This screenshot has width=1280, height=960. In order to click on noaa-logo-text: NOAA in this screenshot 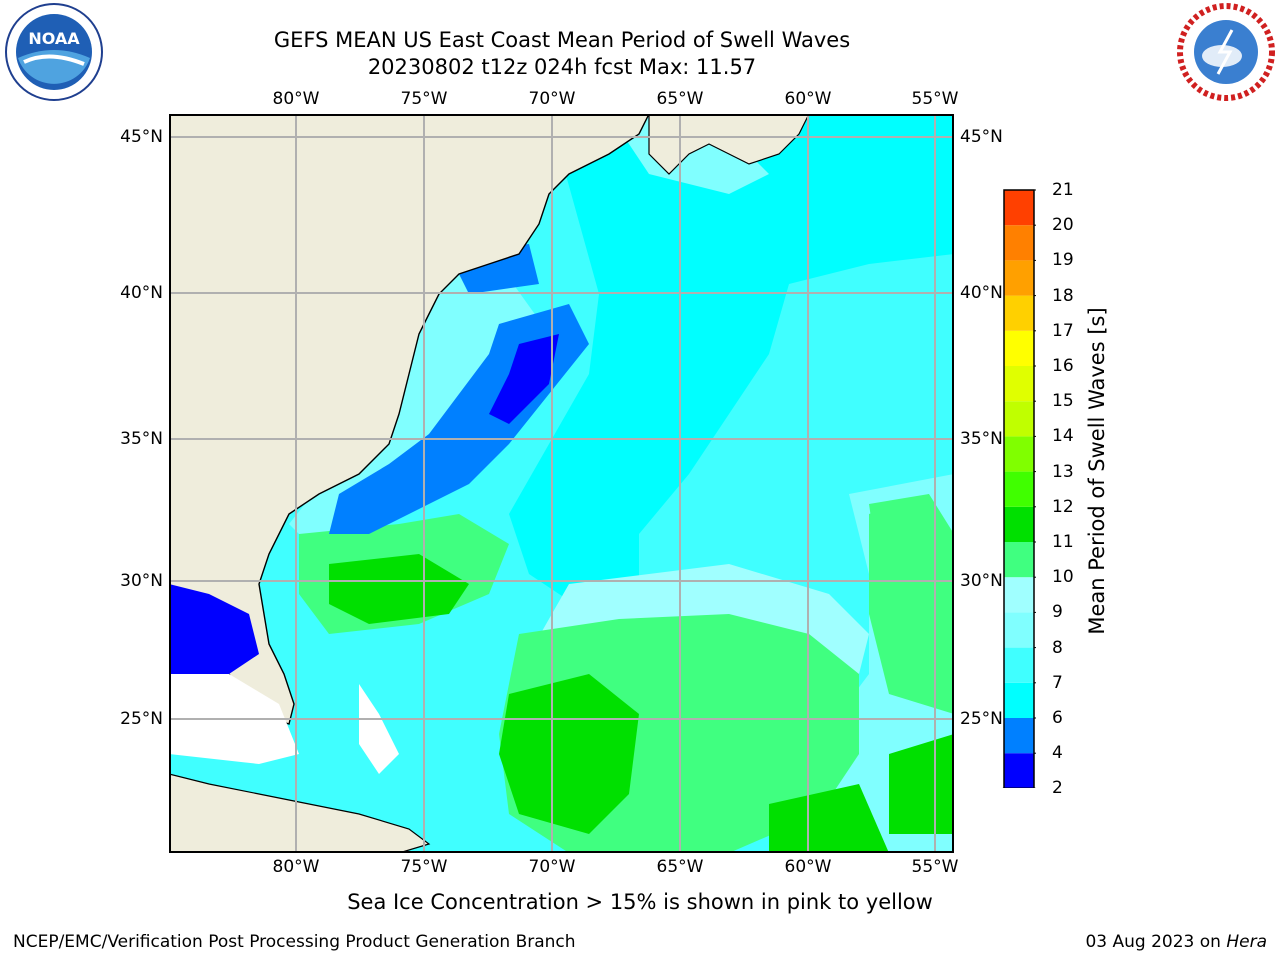, I will do `click(54, 38)`.